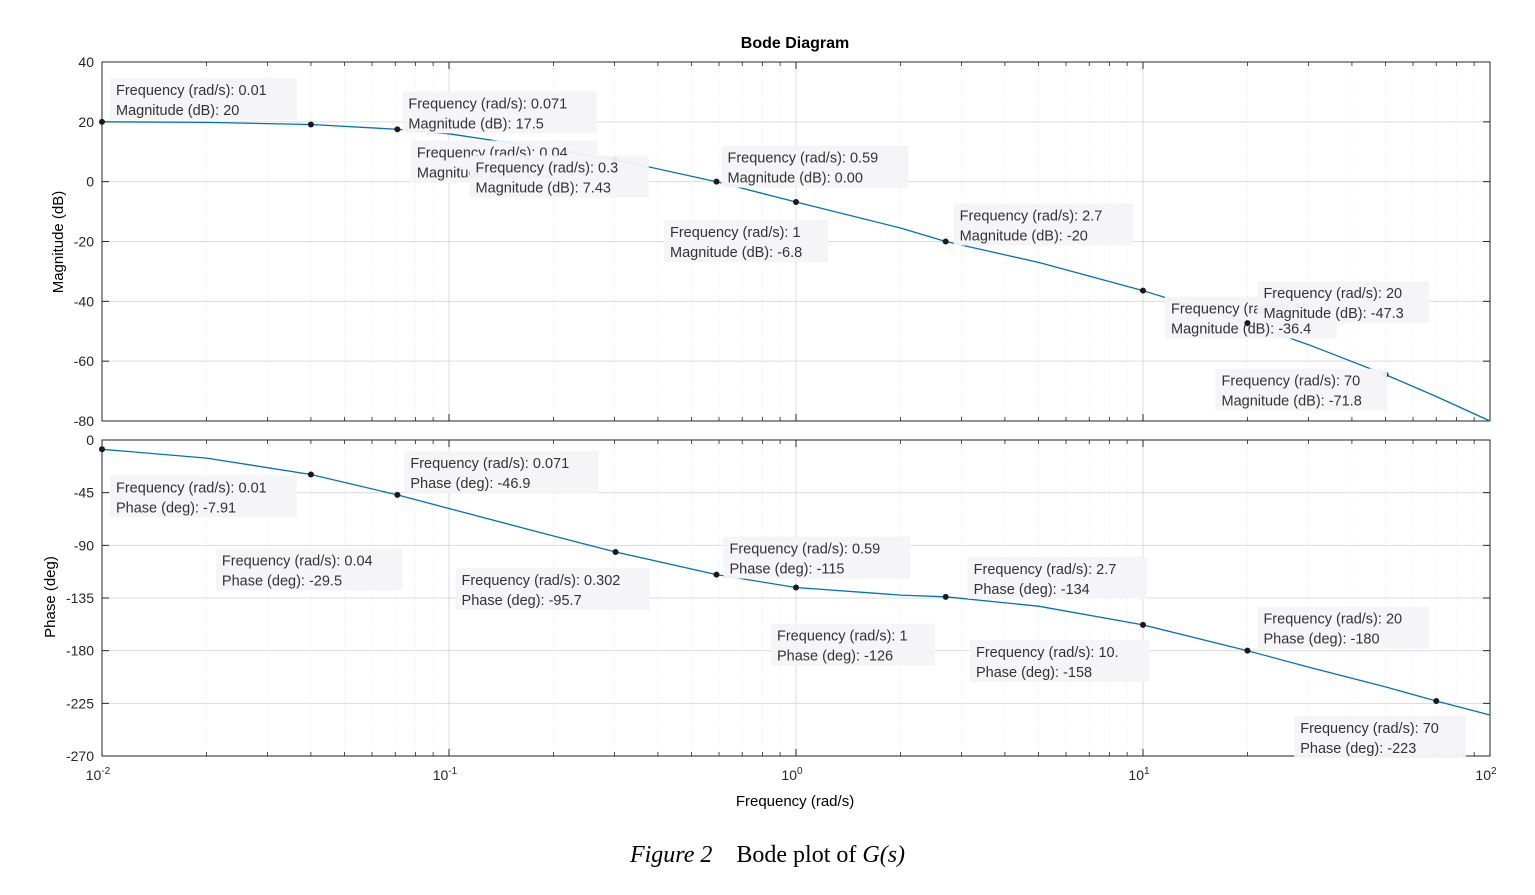 The image size is (1535, 895). Describe the element at coordinates (475, 124) in the screenshot. I see `magnitude-datatip-value: Magnitude (dB): 17.5` at that location.